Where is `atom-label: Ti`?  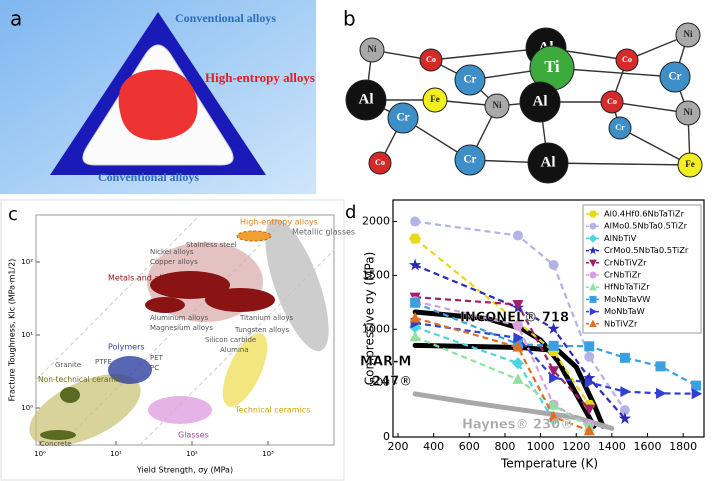 atom-label: Ti is located at coordinates (552, 66).